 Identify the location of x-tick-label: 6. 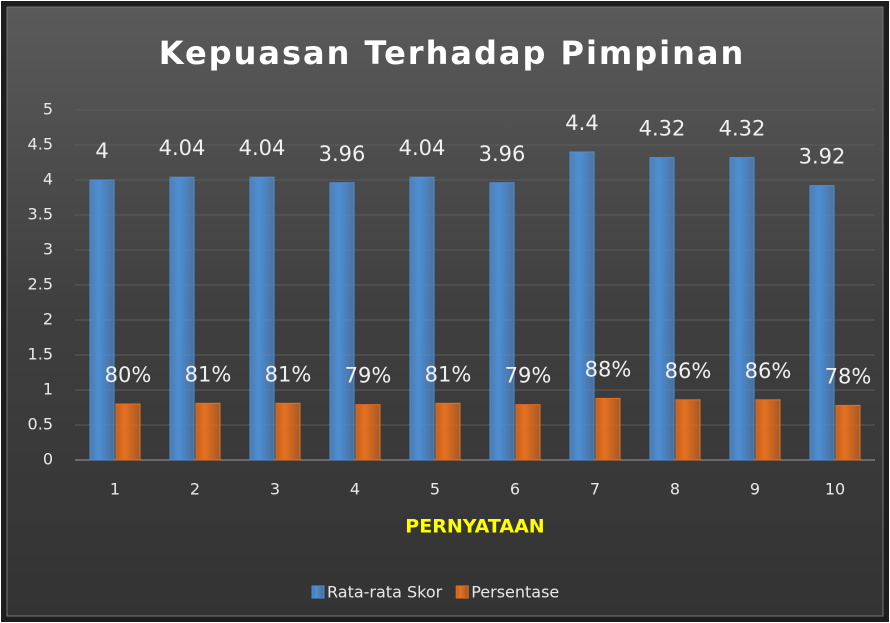
(515, 489).